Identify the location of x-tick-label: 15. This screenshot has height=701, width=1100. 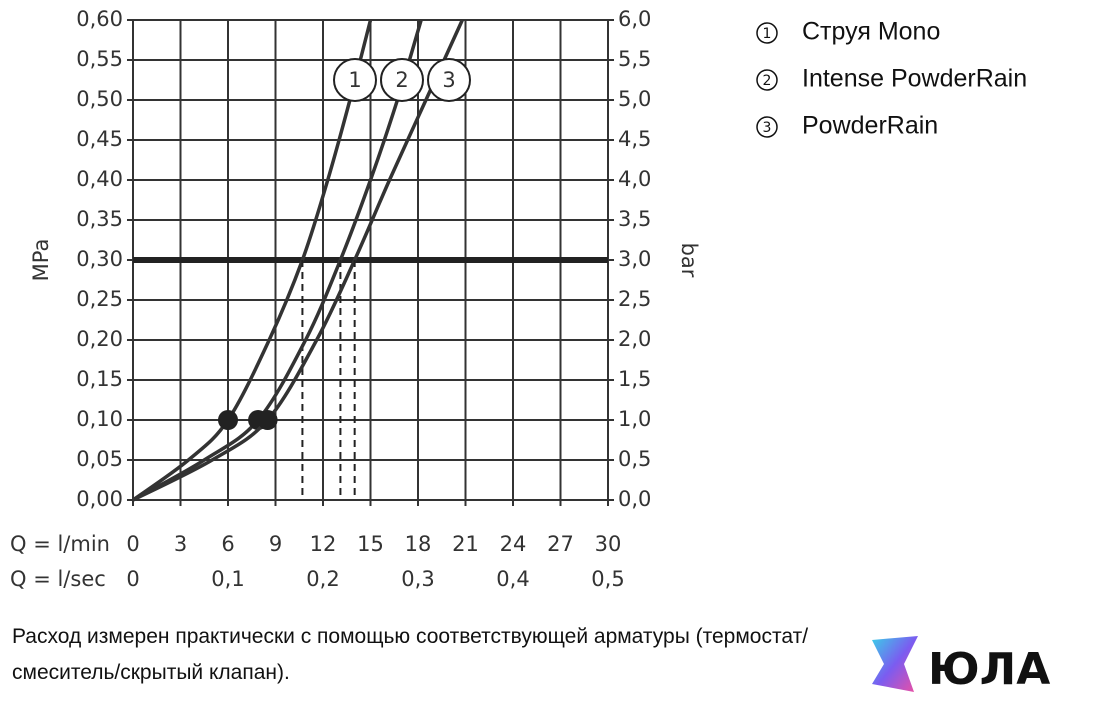
(370, 544).